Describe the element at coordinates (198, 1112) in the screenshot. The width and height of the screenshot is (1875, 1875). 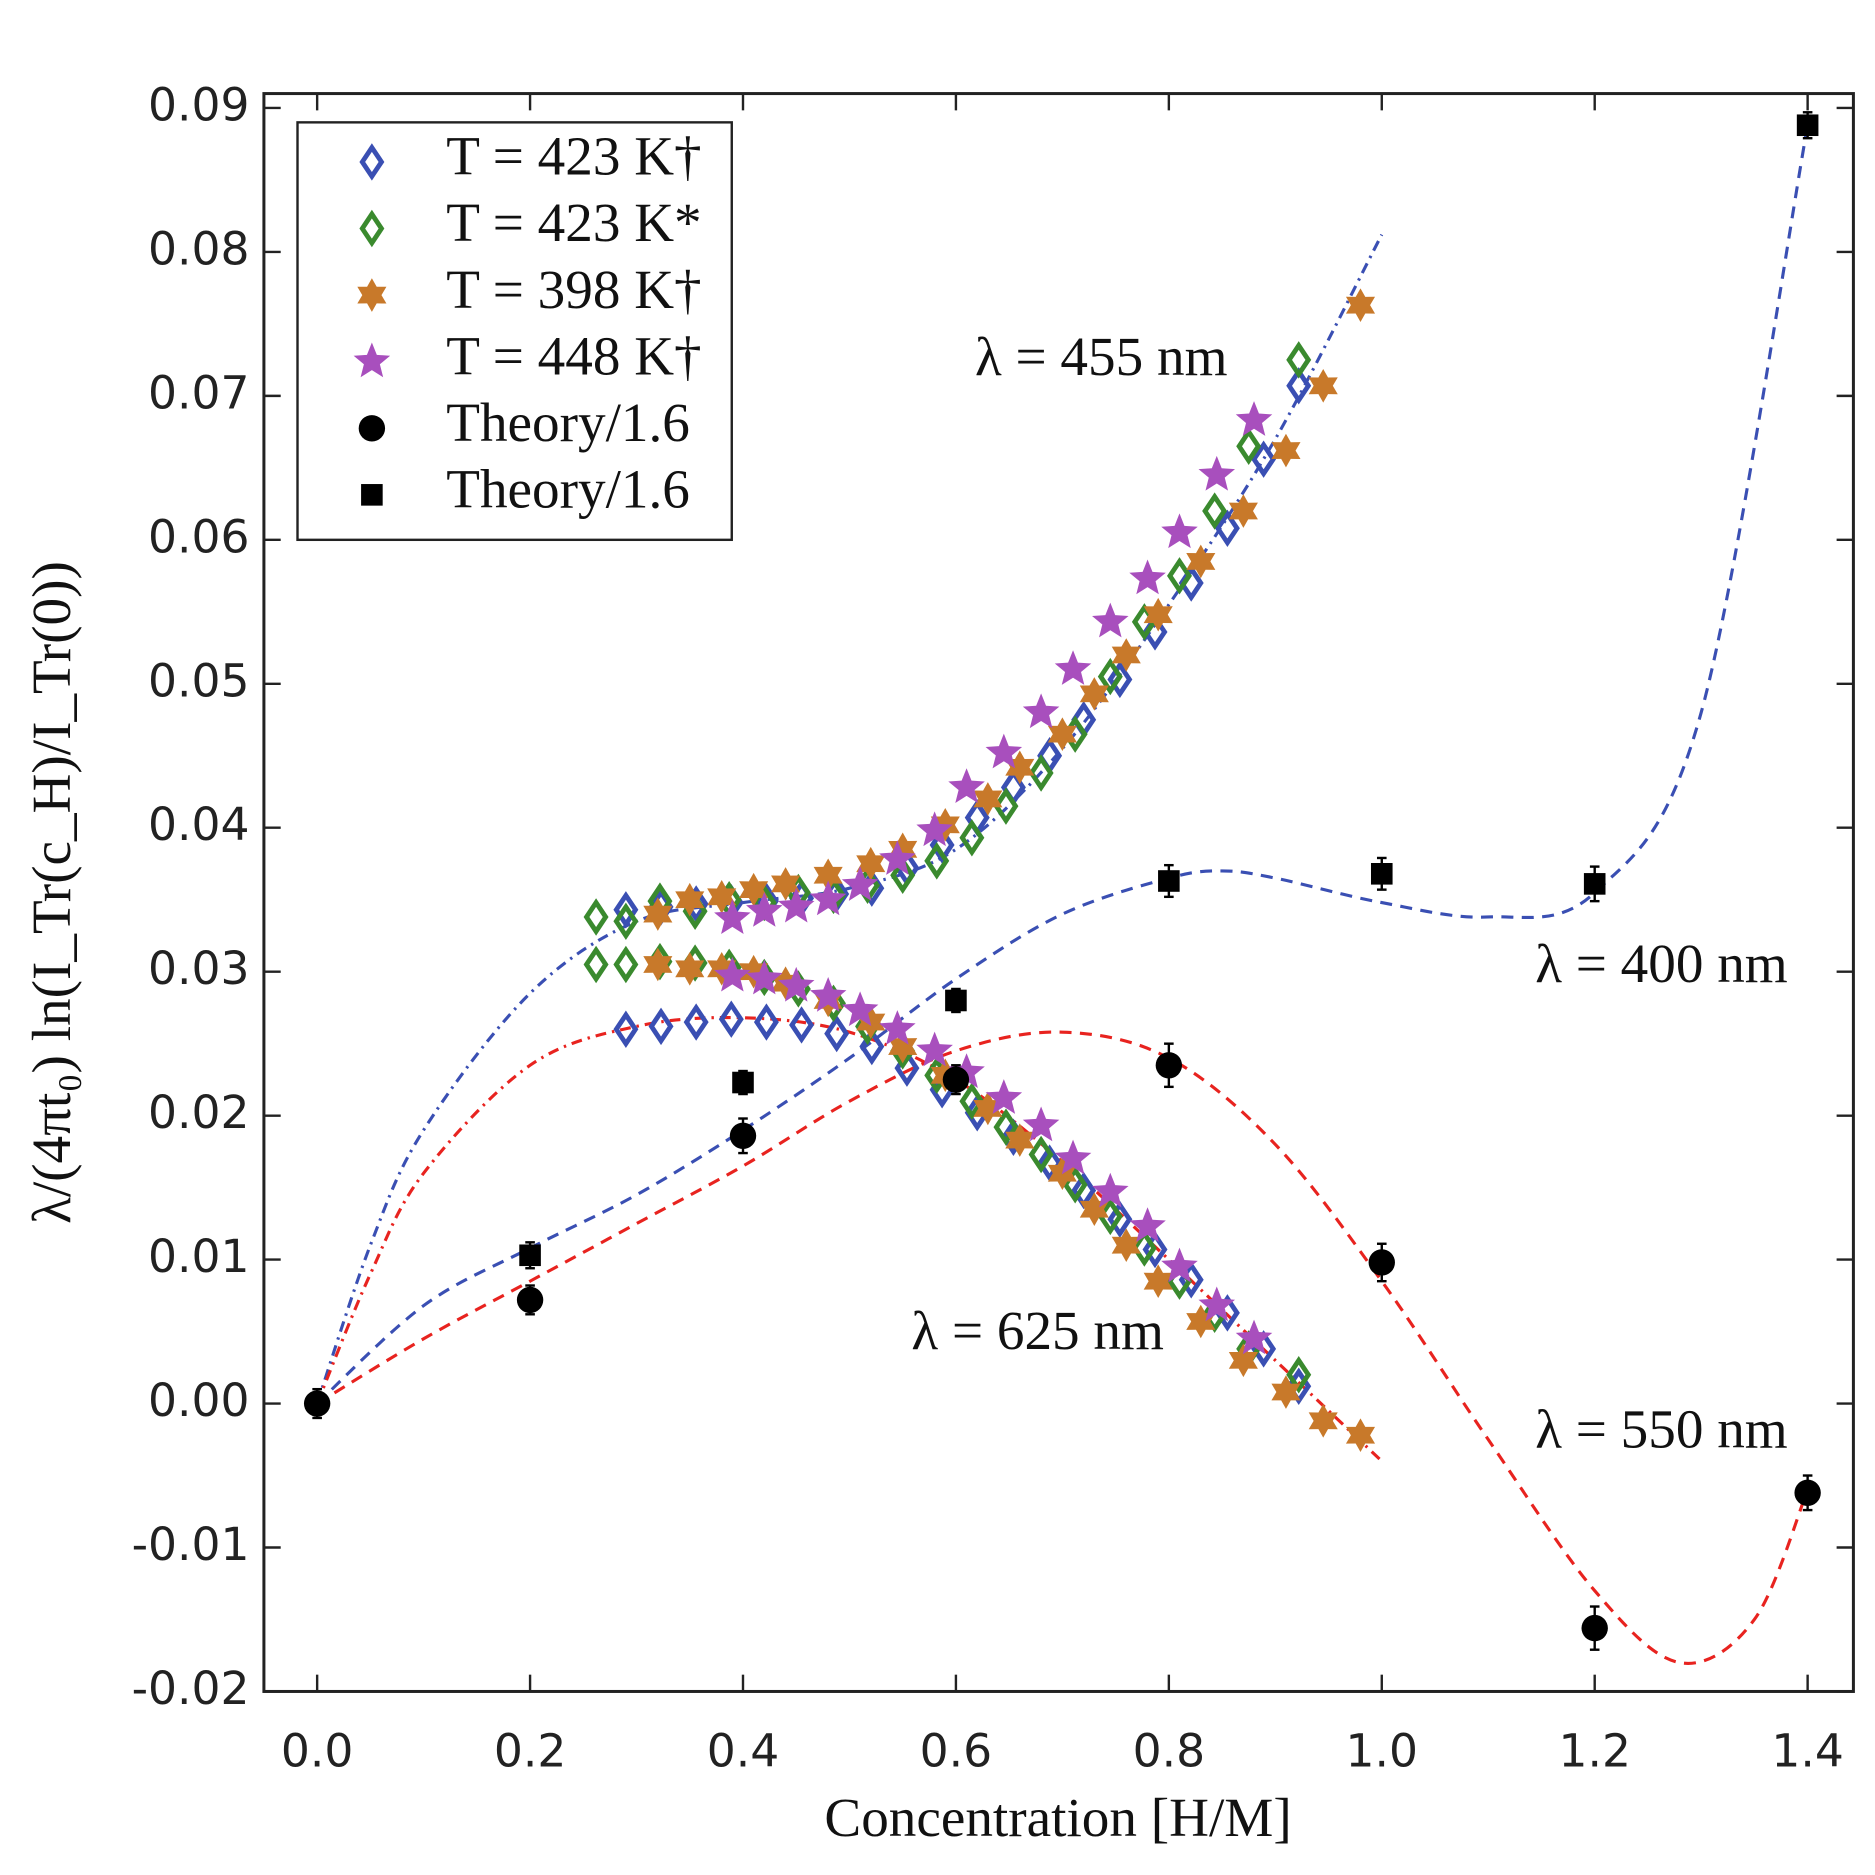
I see `y-tick-label: 0.02` at that location.